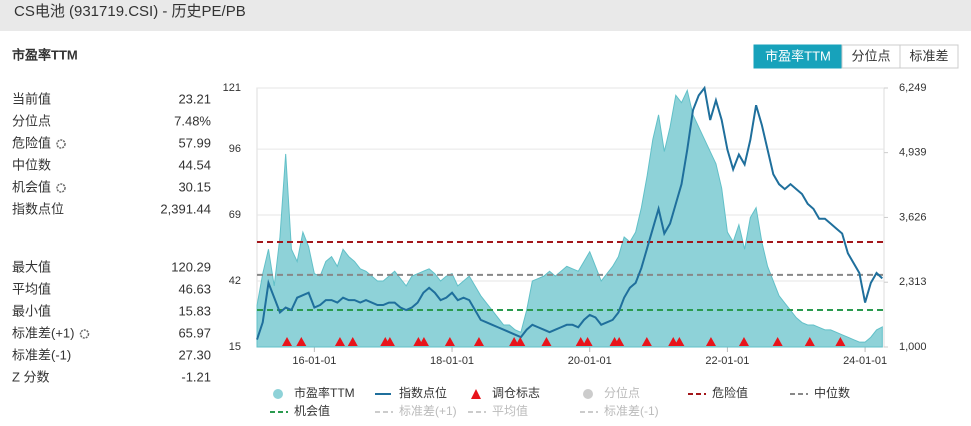 The width and height of the screenshot is (971, 426). What do you see at coordinates (194, 354) in the screenshot?
I see `stat-value: 27.30` at bounding box center [194, 354].